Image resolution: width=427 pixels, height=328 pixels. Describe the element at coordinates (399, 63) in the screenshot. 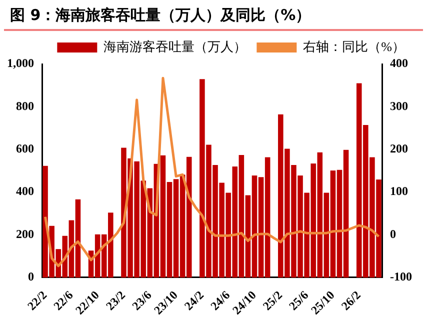

I see `y2-tick-label: 400` at that location.